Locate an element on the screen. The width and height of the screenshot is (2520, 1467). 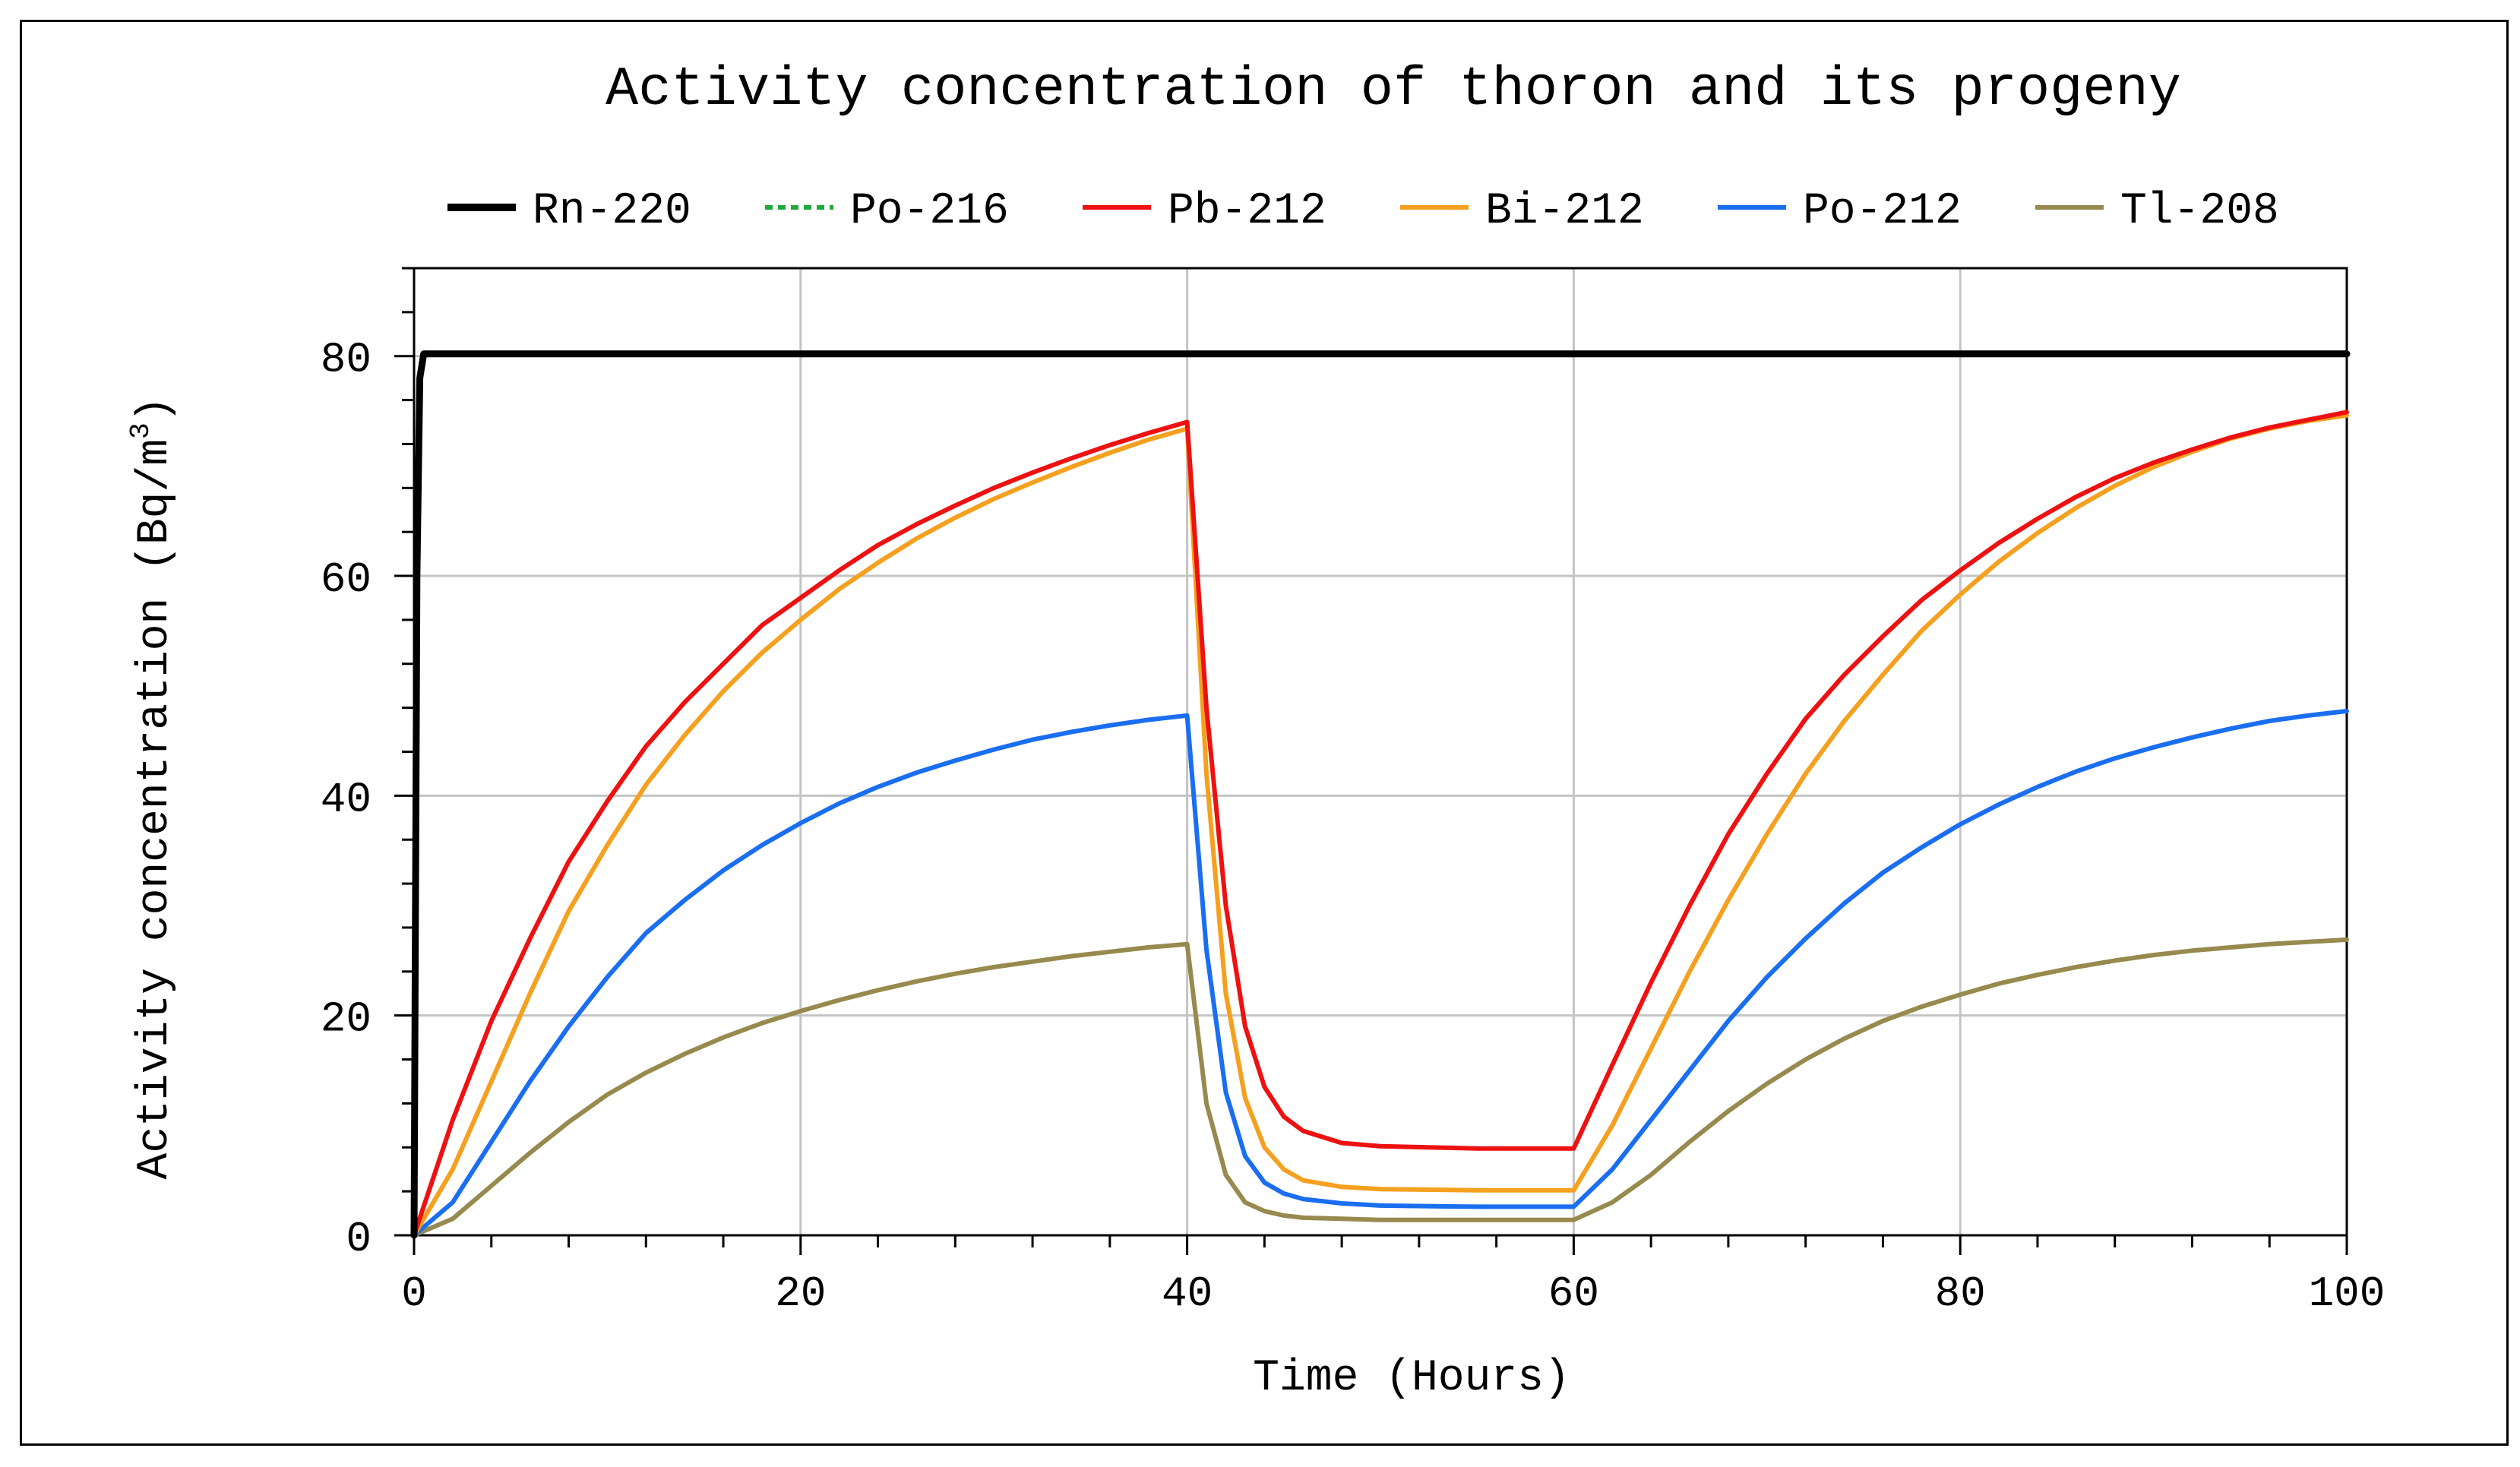
y-tick-label: 60 is located at coordinates (346, 579).